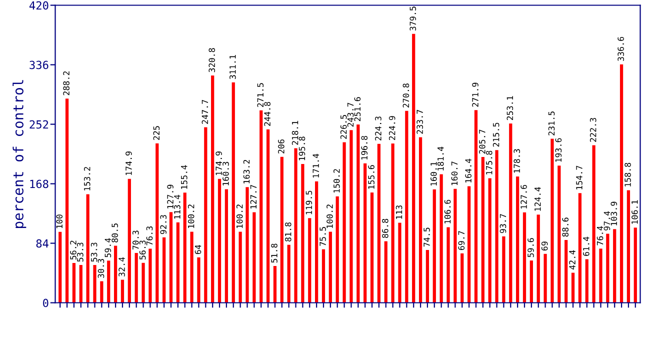 The image size is (650, 350). I want to click on data-label: 225, so click(156, 133).